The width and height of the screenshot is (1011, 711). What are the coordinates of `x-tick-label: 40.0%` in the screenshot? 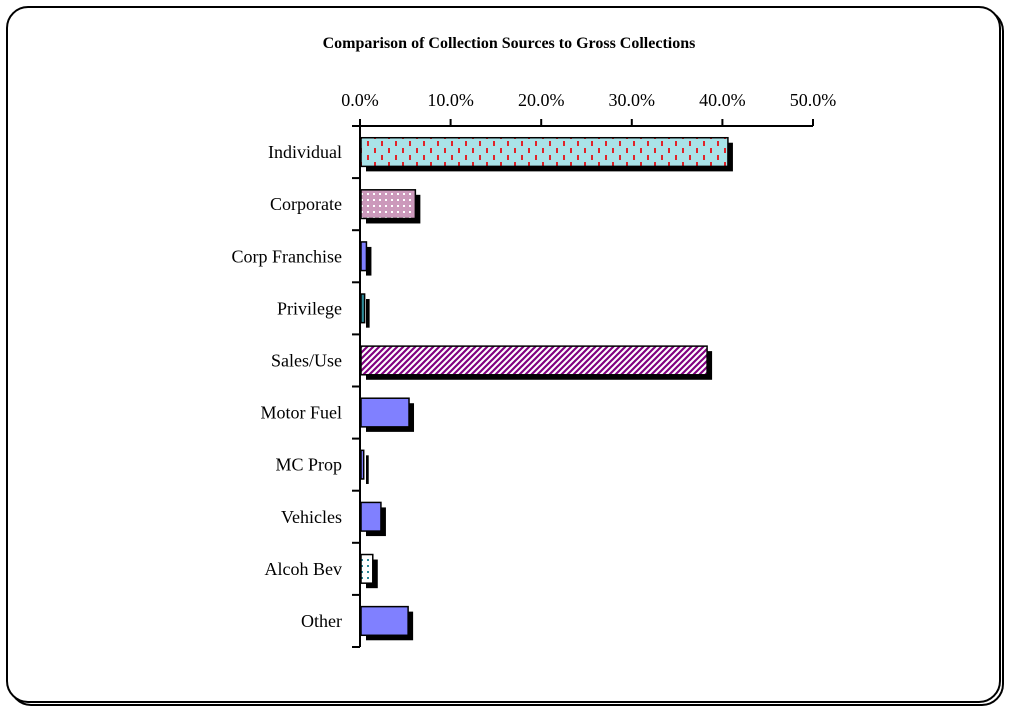 It's located at (722, 100).